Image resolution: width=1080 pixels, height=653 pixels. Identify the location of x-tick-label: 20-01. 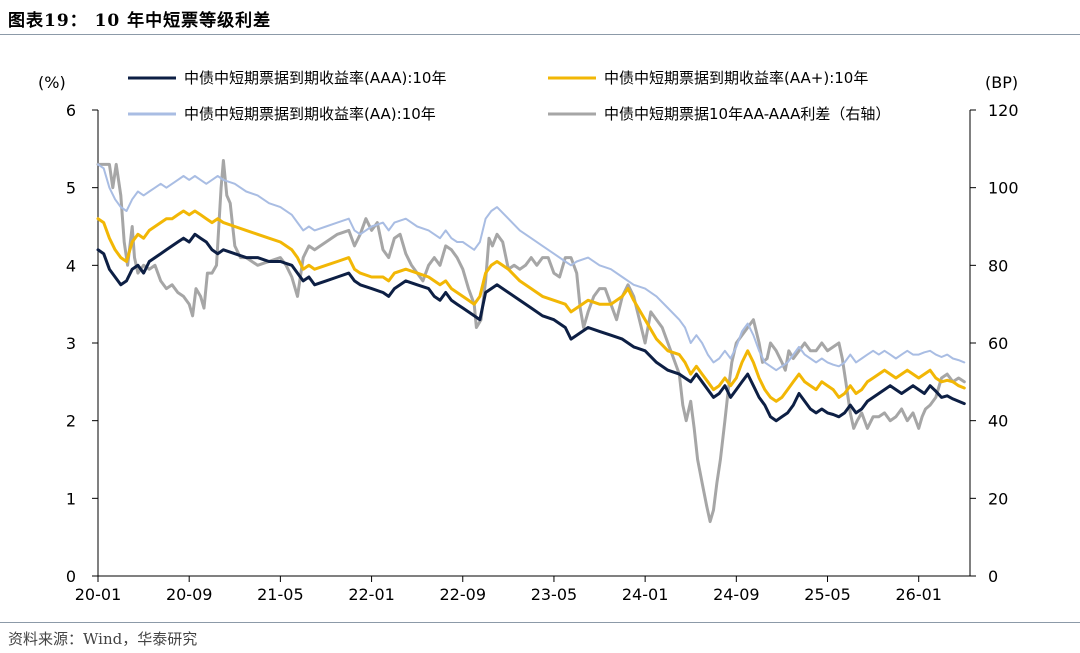
(98, 594).